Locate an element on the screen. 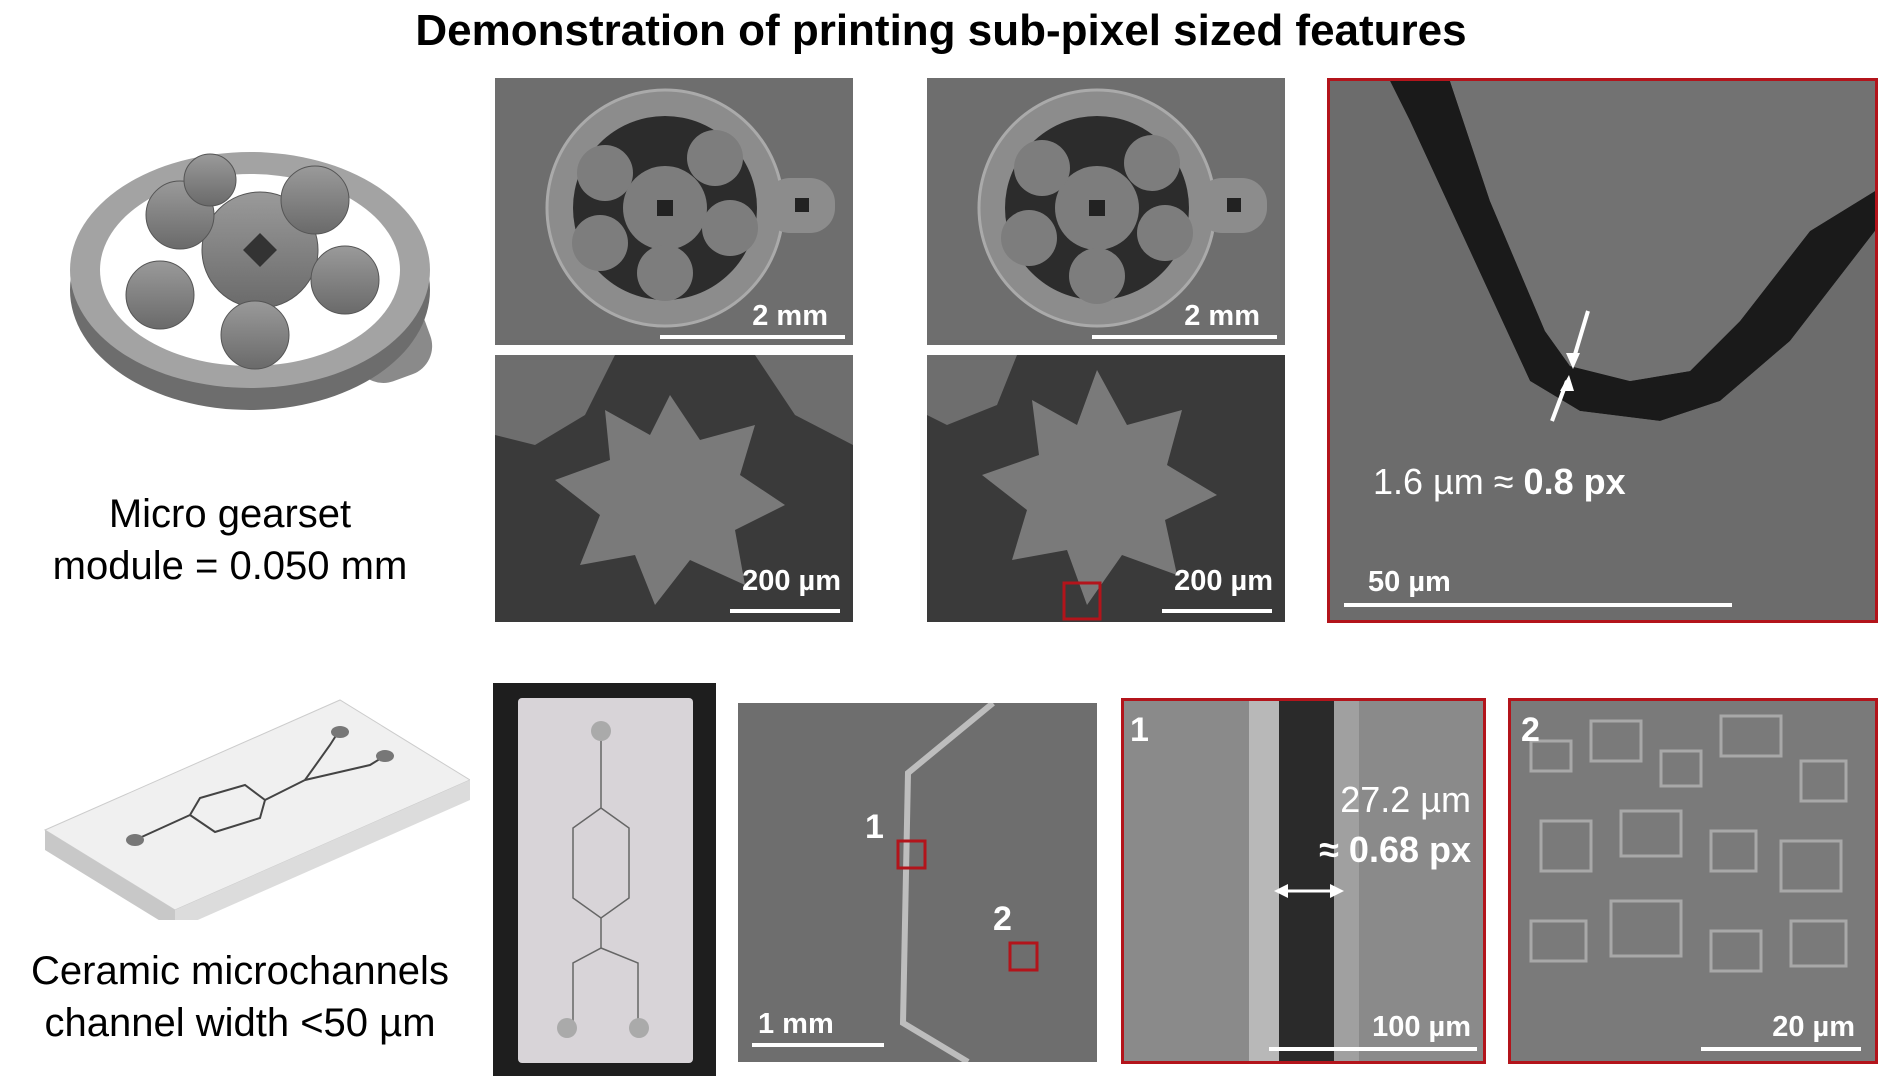 Image resolution: width=1882 pixels, height=1081 pixels. scale-label: 50 µm is located at coordinates (1409, 582).